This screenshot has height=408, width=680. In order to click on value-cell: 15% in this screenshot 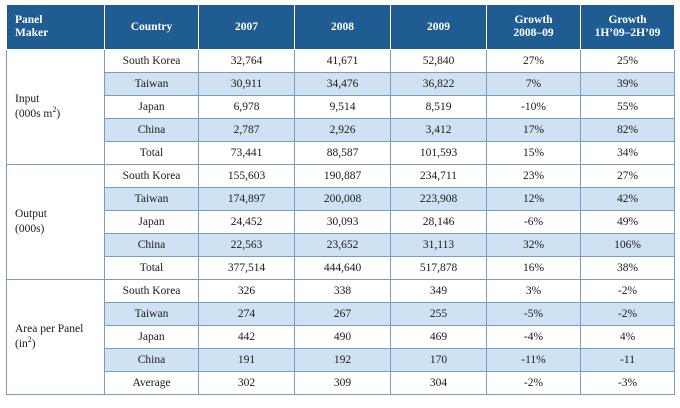, I will do `click(533, 153)`.